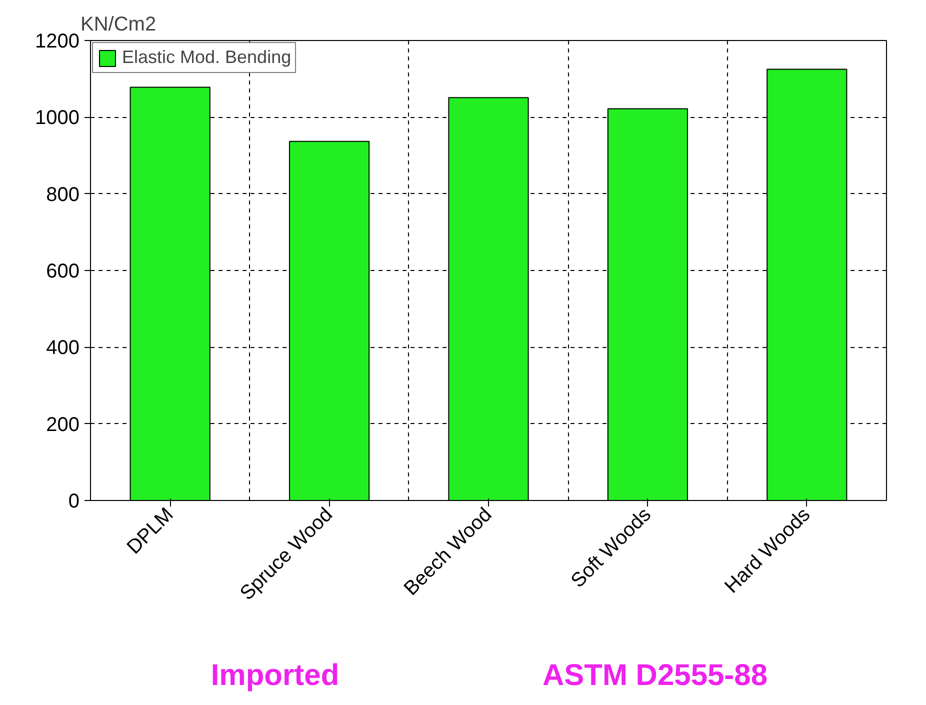 Image resolution: width=926 pixels, height=705 pixels. What do you see at coordinates (275, 676) in the screenshot?
I see `text: Imported` at bounding box center [275, 676].